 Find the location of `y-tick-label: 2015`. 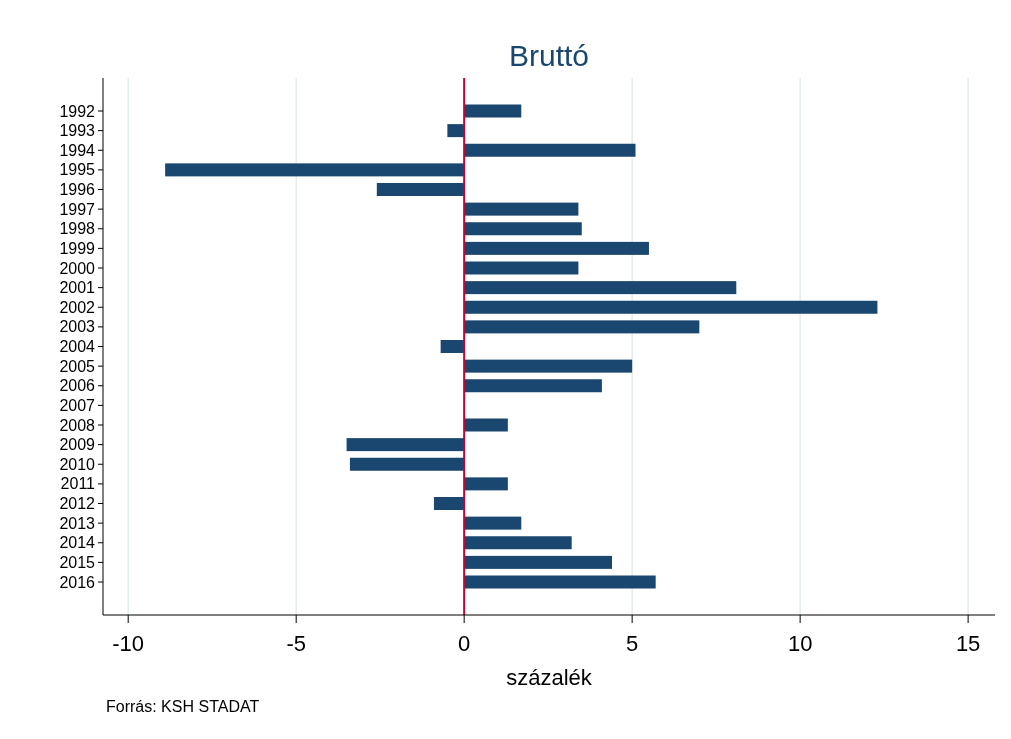

y-tick-label: 2015 is located at coordinates (77, 562).